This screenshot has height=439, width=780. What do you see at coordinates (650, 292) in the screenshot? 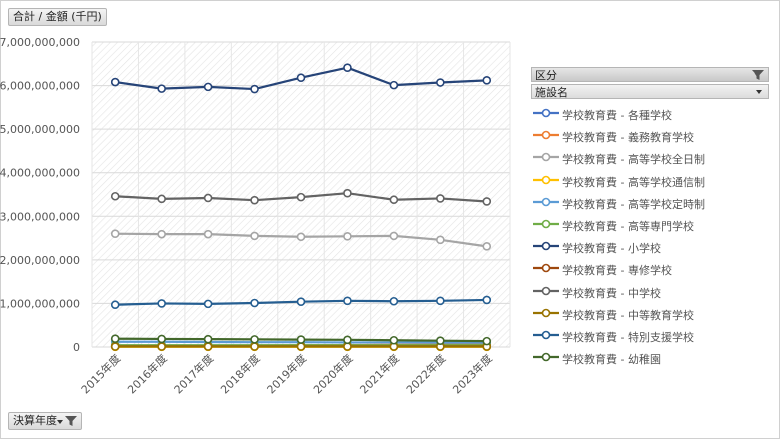
I see `legend-item: 学校教育費 - 中学校` at bounding box center [650, 292].